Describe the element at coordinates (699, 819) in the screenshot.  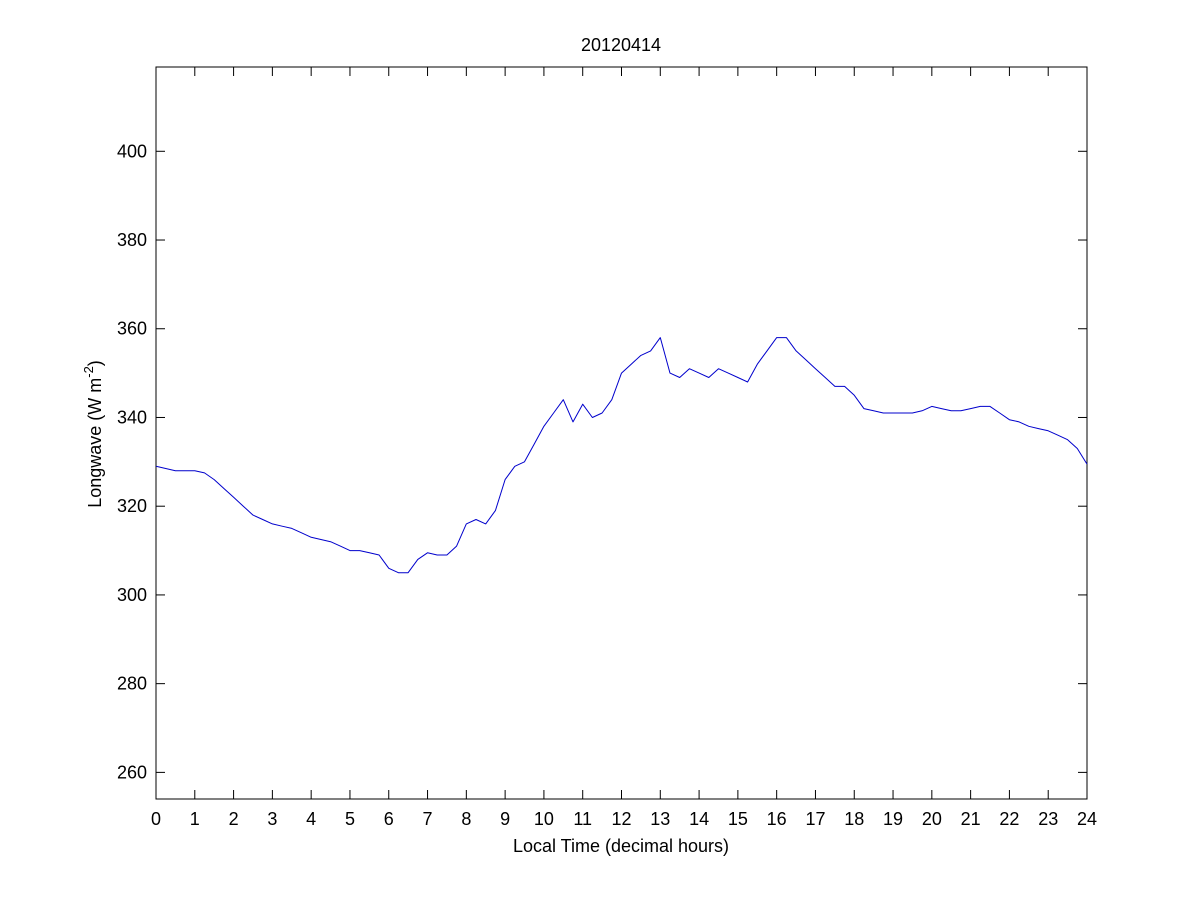
I see `x-tick-label-14: 14` at that location.